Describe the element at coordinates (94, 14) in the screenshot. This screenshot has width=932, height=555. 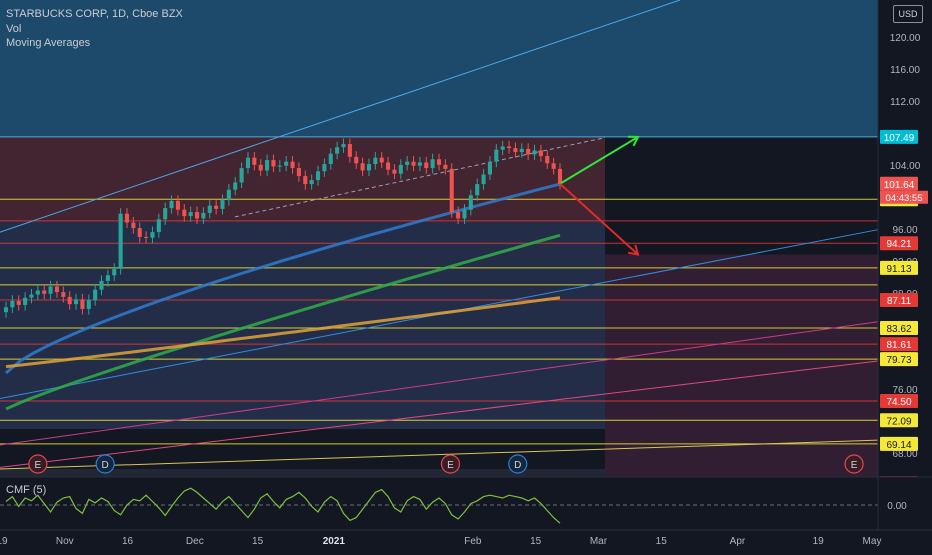
I see `symbol-title: STARBUCKS CORP, 1D, Cboe BZX` at that location.